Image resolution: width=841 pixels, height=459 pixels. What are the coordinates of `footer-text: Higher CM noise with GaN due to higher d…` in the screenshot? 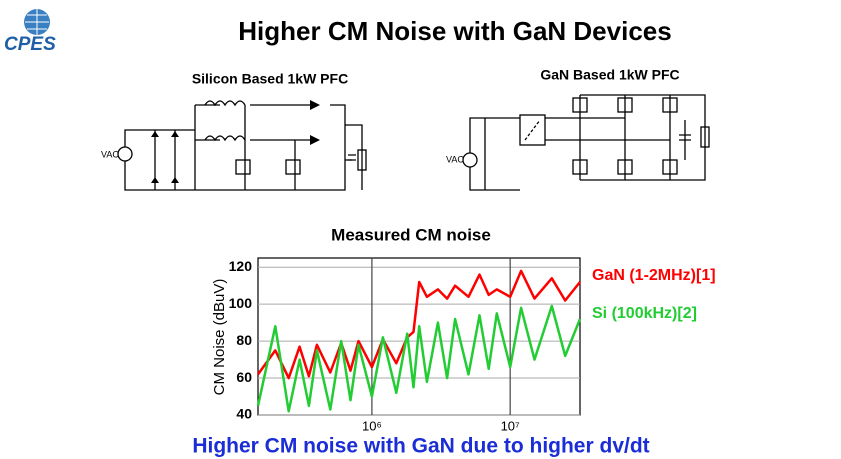 It's located at (420, 446).